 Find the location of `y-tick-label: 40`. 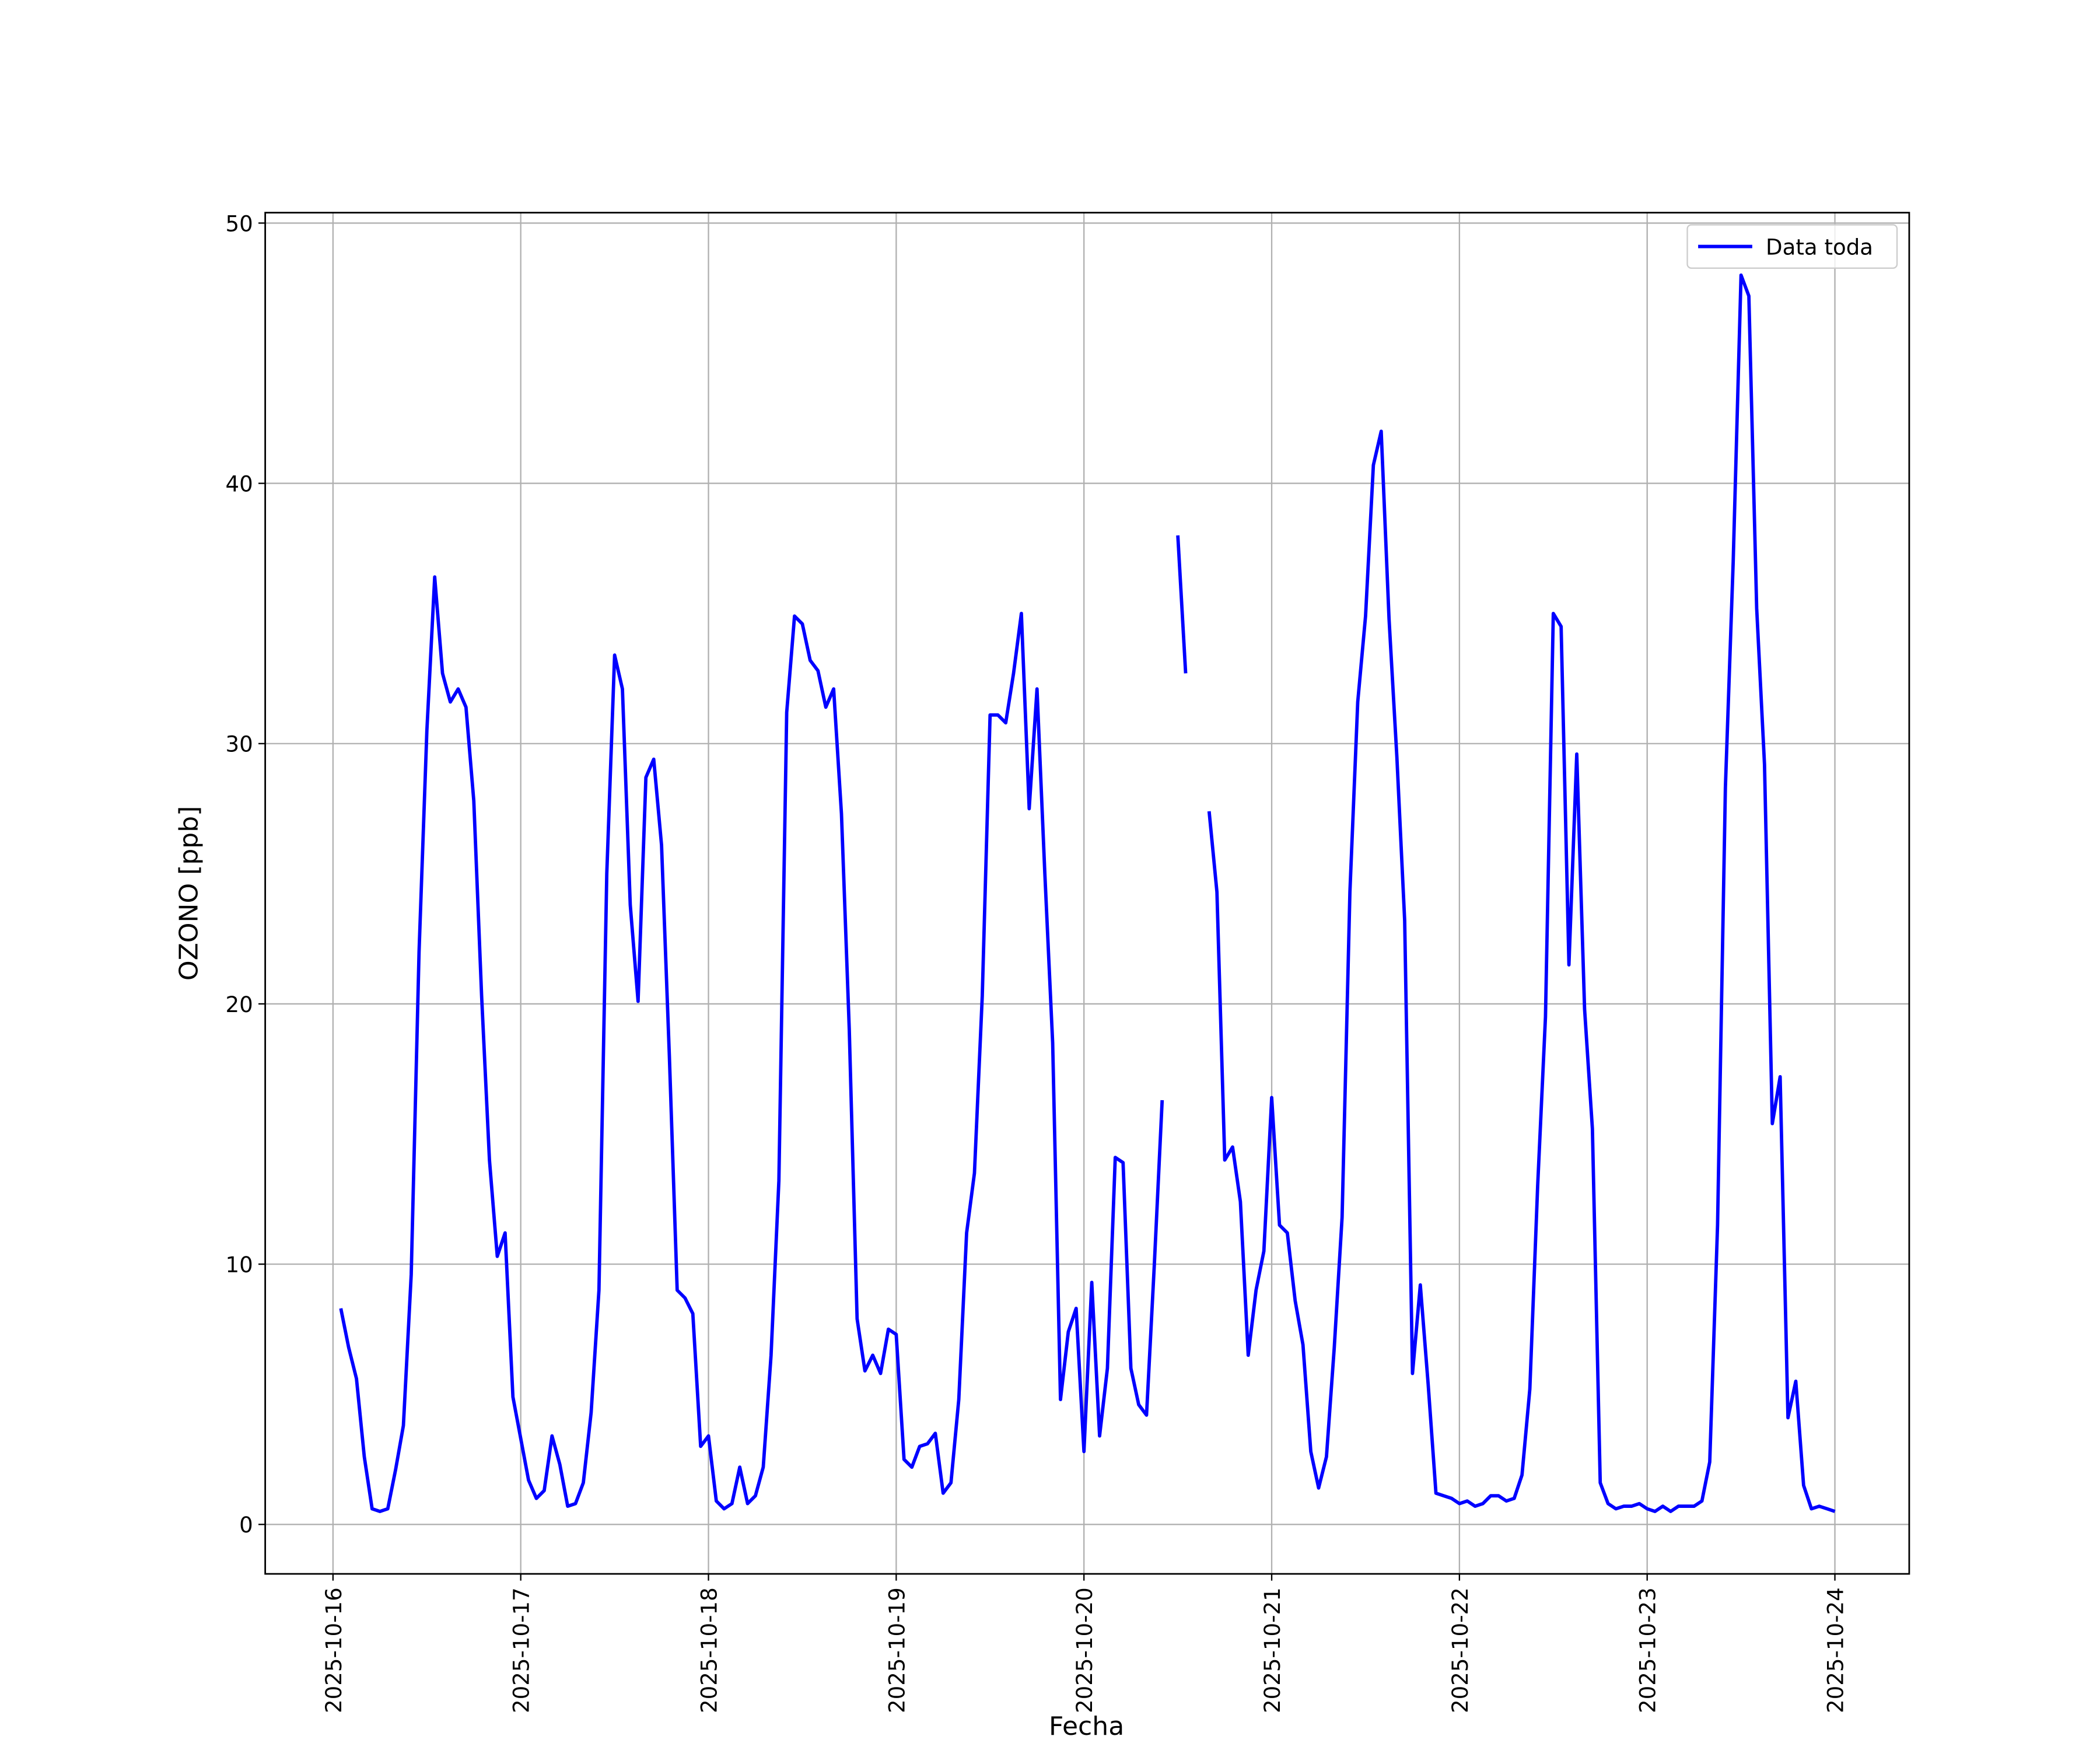

y-tick-label: 40 is located at coordinates (239, 484).